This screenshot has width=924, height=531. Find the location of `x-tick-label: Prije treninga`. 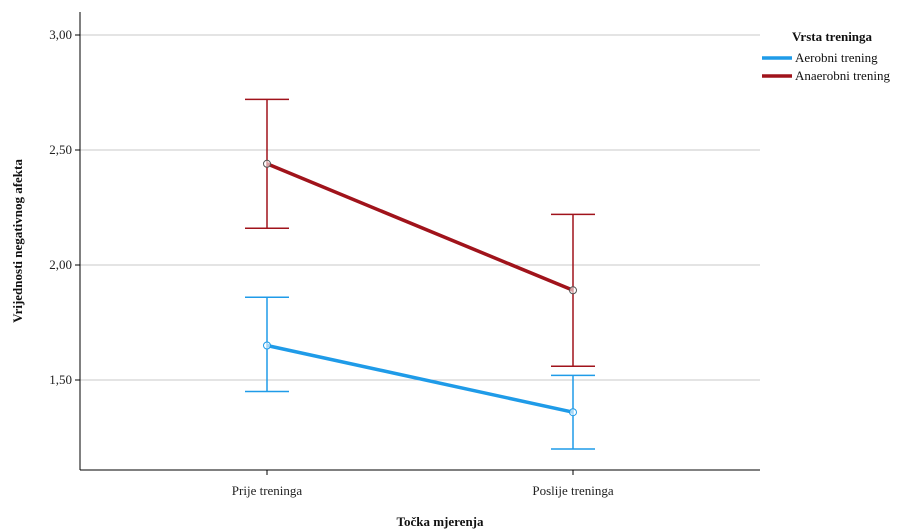

x-tick-label: Prije treninga is located at coordinates (267, 490).